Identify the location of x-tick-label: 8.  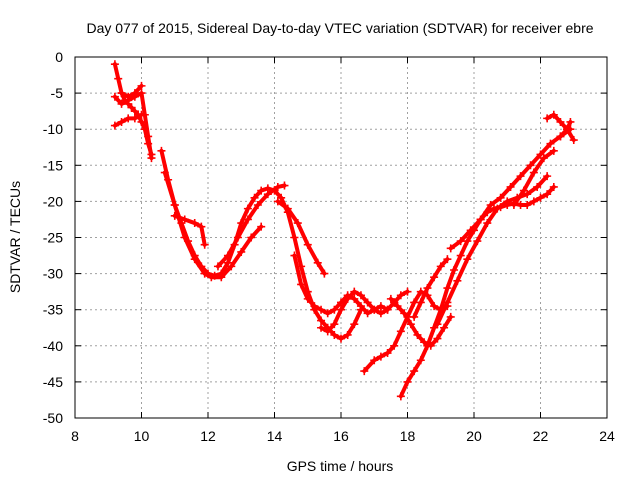
(75, 436).